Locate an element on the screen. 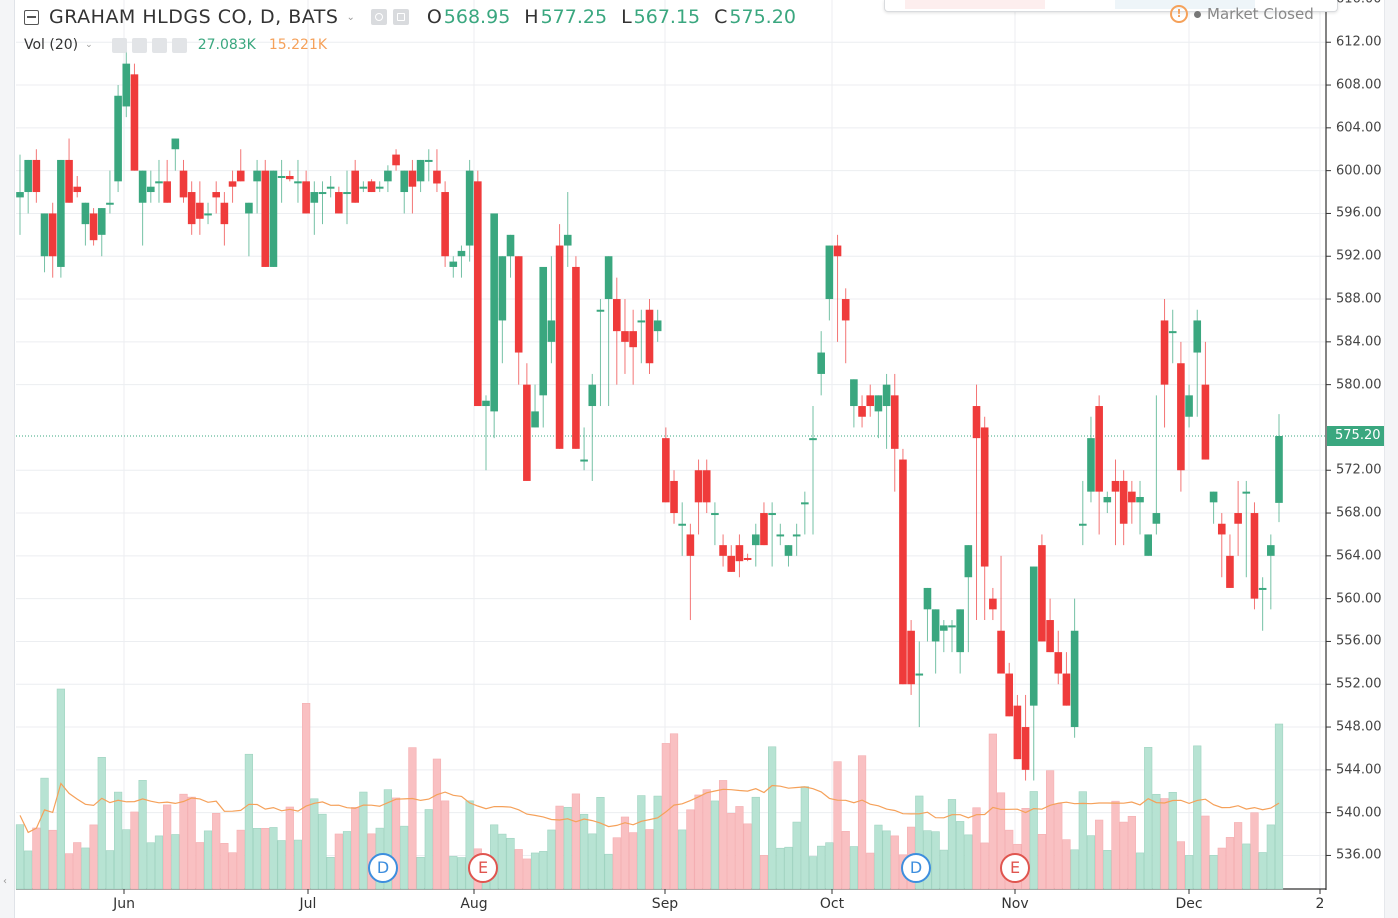 This screenshot has width=1398, height=918. price-axis-label: 552.00 is located at coordinates (1359, 684).